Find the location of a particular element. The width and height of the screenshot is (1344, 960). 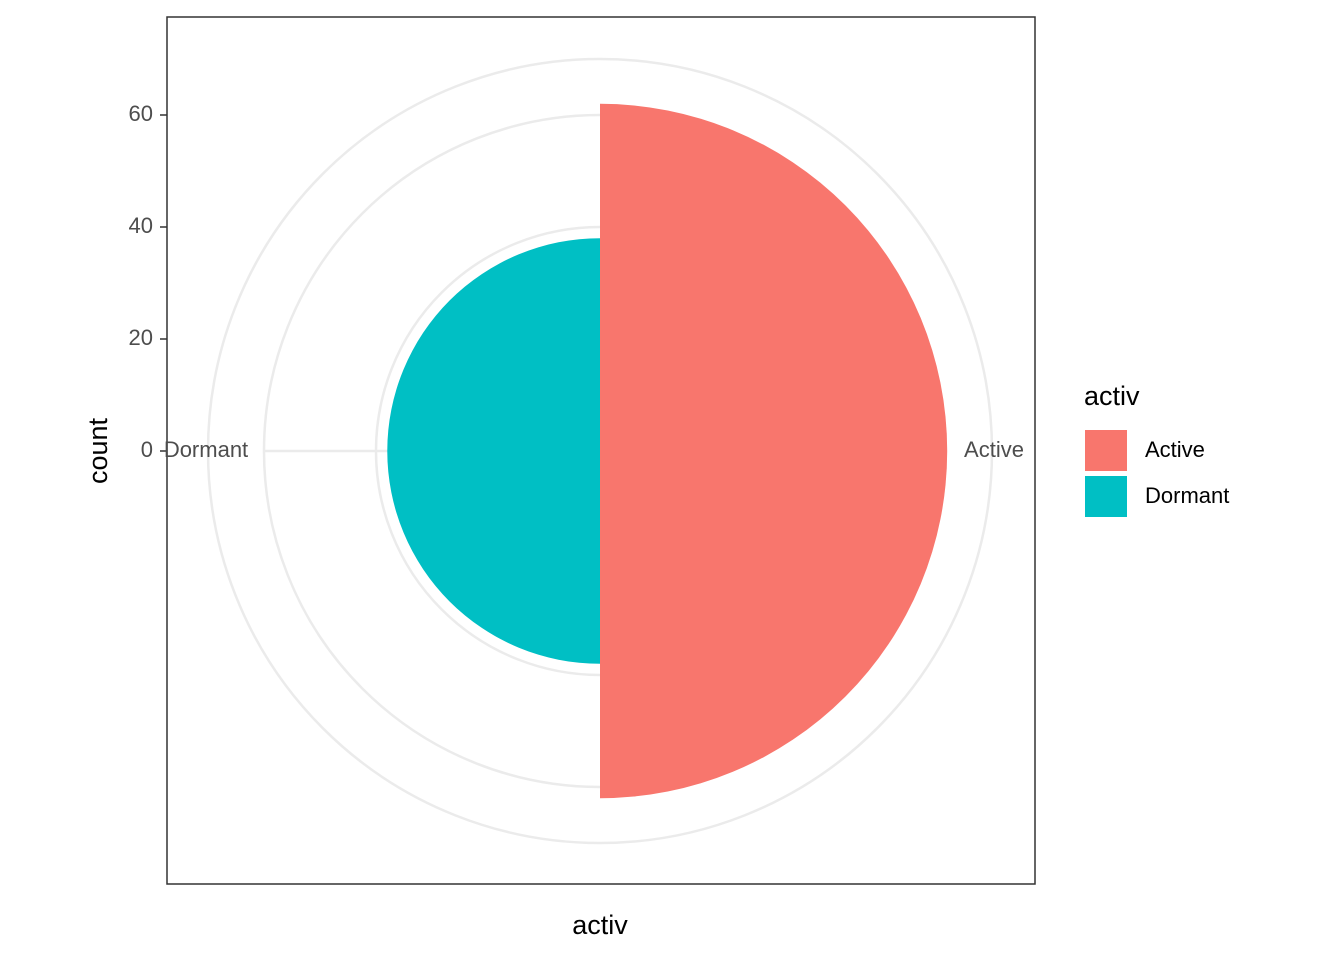

y-tick-label: 0 is located at coordinates (147, 449).